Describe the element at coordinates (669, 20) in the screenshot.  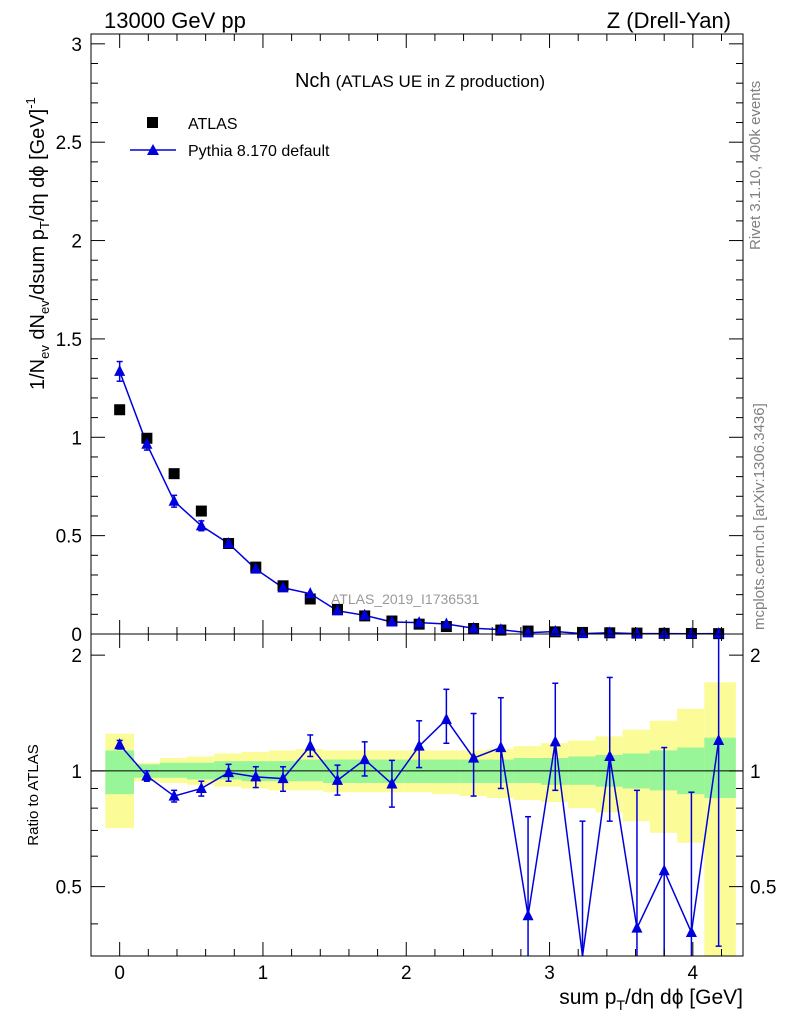
I see `header-right: Z (Drell-Yan)` at that location.